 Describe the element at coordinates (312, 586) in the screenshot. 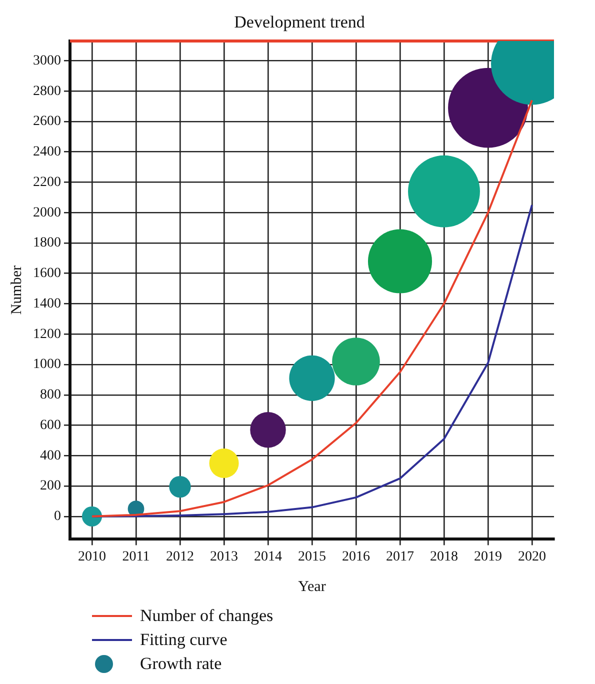

I see `x-axis-title: Year` at that location.